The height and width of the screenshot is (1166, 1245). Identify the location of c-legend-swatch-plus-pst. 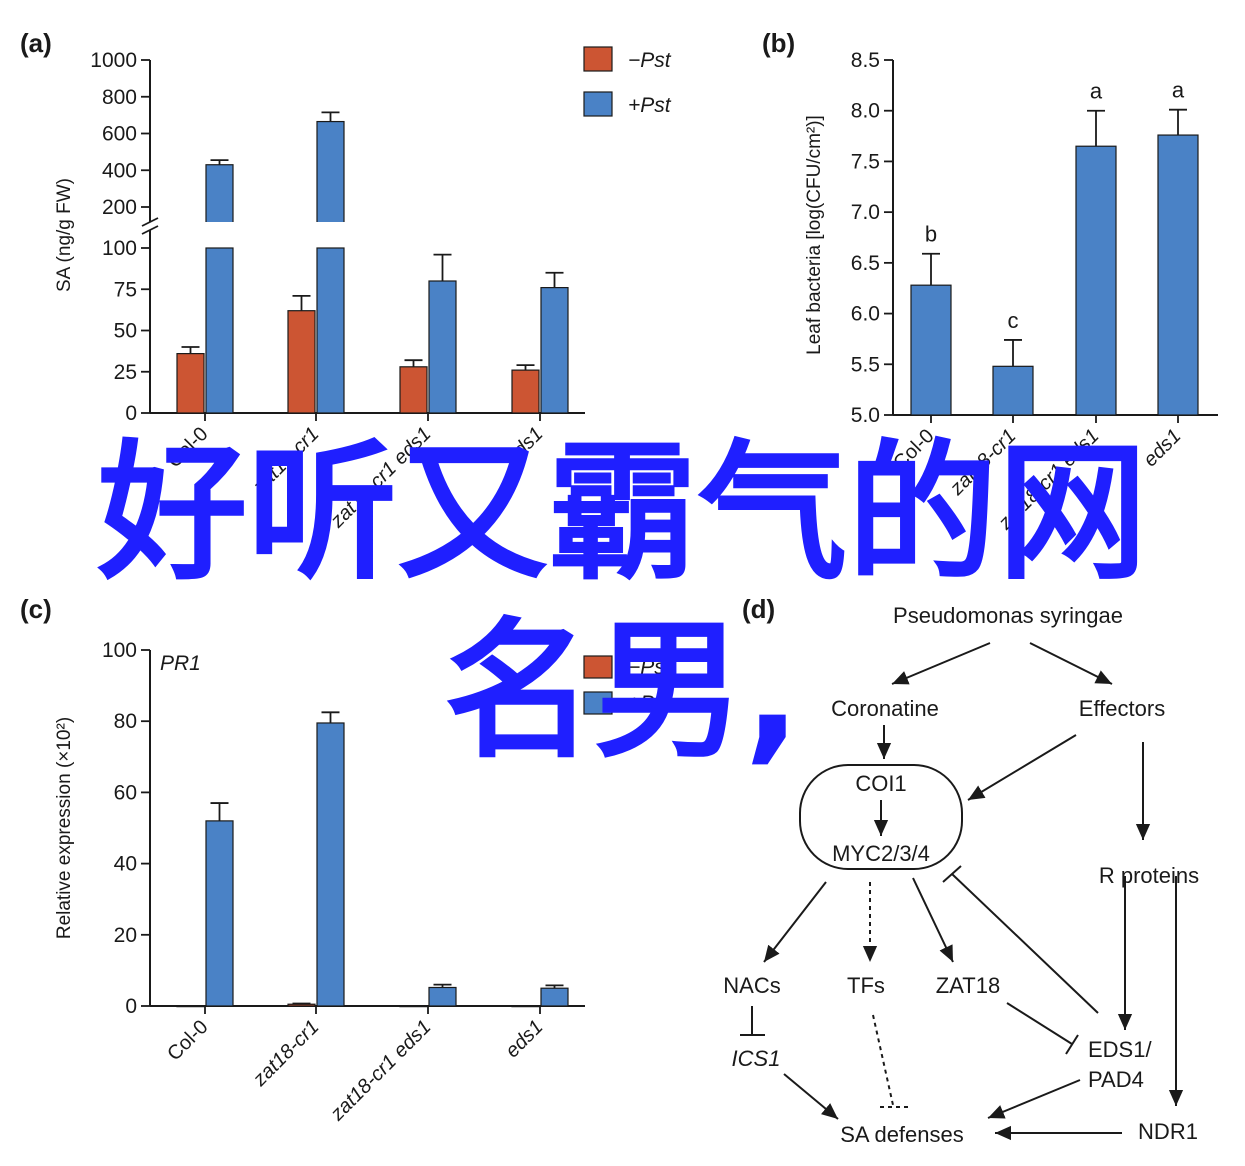
(598, 703).